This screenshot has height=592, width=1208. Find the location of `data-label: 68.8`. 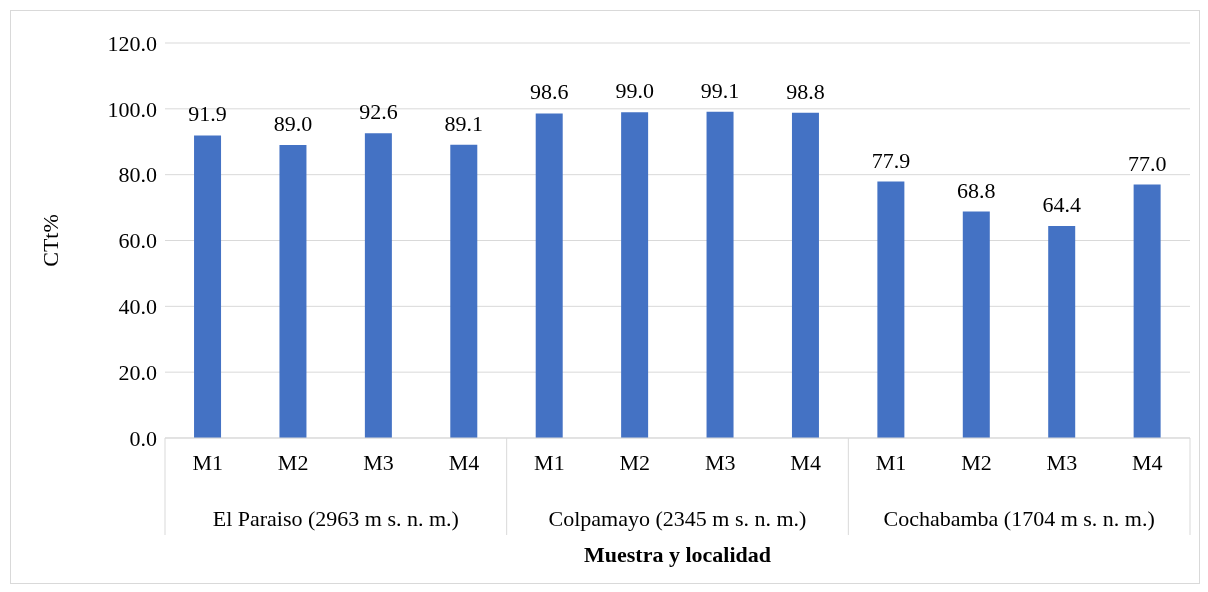

data-label: 68.8 is located at coordinates (976, 190).